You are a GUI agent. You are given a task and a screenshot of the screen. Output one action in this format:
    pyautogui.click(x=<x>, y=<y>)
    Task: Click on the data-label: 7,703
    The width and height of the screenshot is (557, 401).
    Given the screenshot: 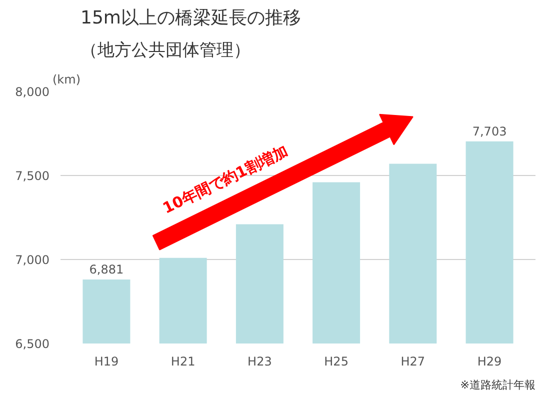 What is the action you would take?
    pyautogui.click(x=489, y=131)
    